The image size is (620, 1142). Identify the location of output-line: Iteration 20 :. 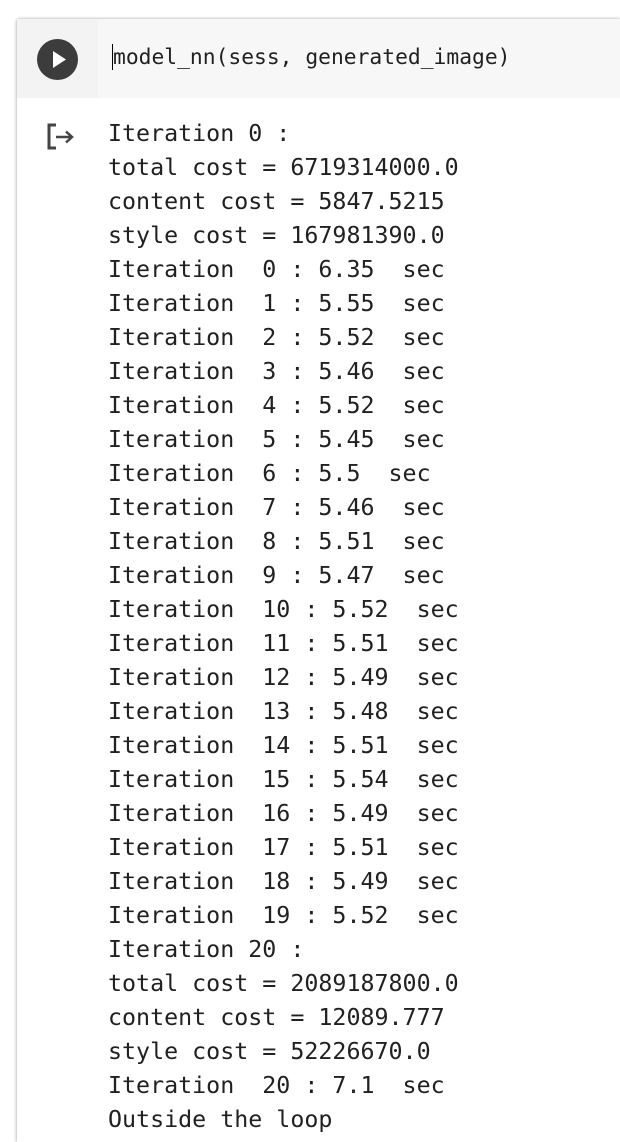
(206, 949).